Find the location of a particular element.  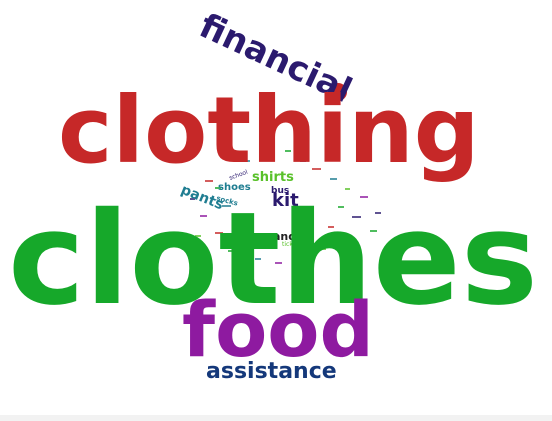

word-assistance: assistance is located at coordinates (271, 371).